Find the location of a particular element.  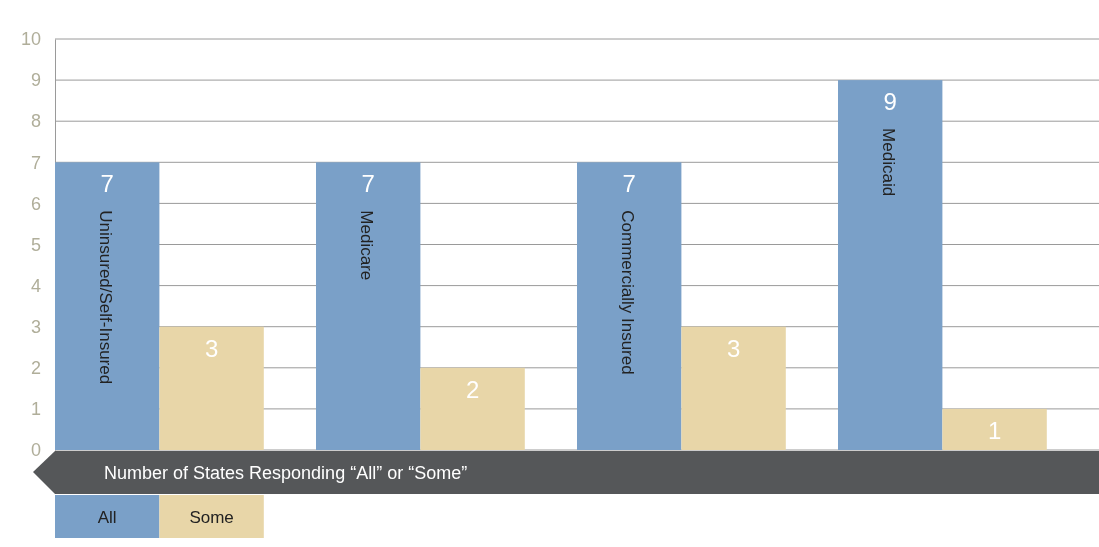

y-tick-label: 0 is located at coordinates (35, 450).